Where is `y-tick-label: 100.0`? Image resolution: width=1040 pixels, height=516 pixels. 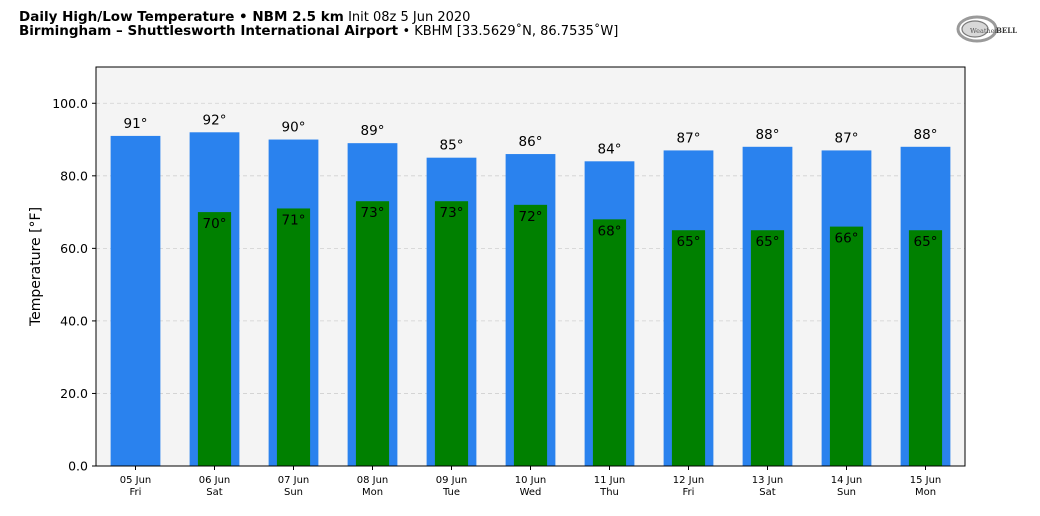
y-tick-label: 100.0 is located at coordinates (70, 103).